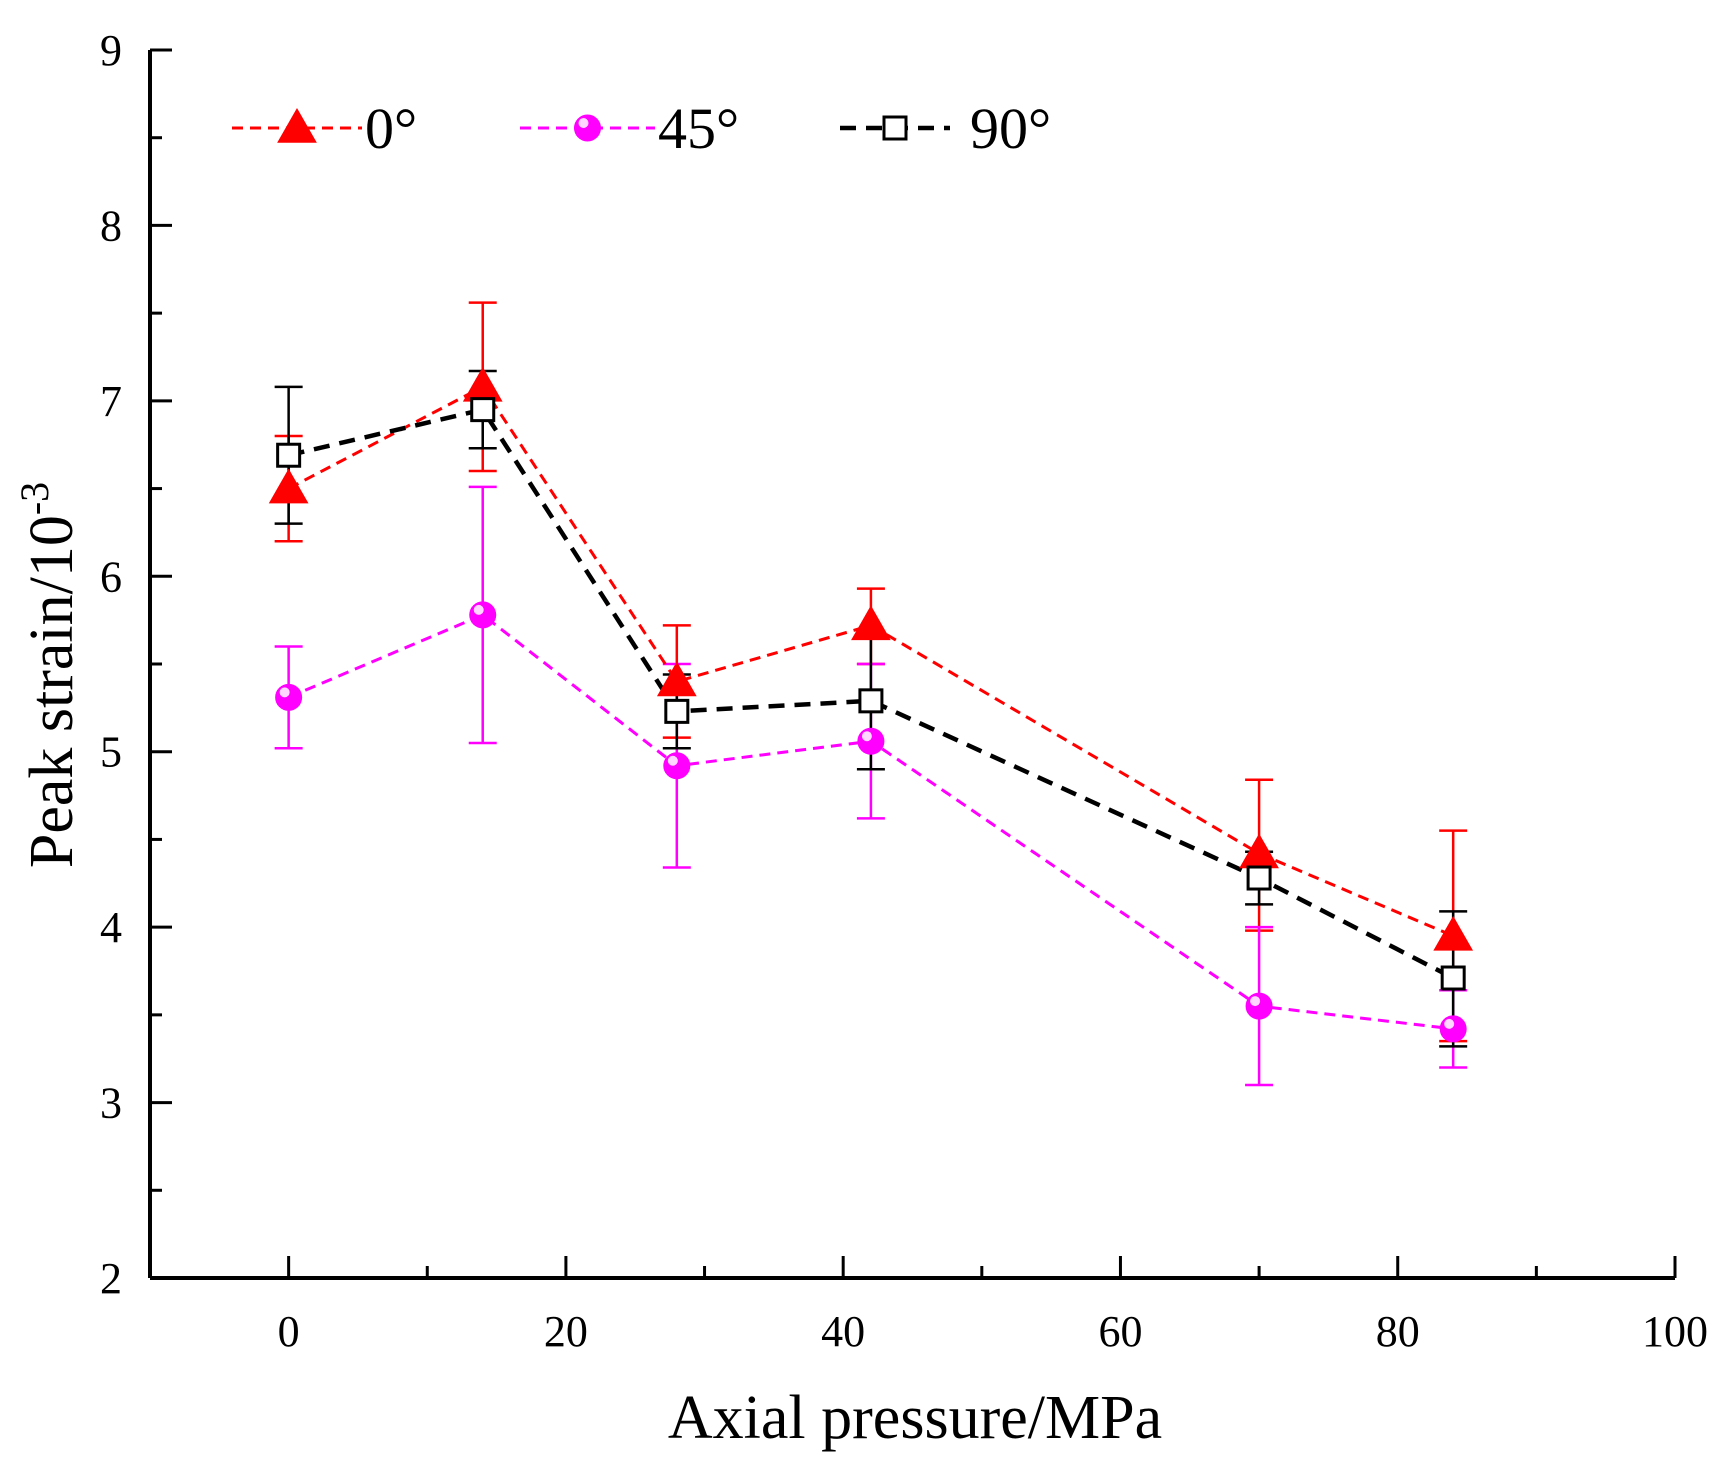 The image size is (1720, 1470). Describe the element at coordinates (111, 576) in the screenshot. I see `y-tick-label: 6` at that location.